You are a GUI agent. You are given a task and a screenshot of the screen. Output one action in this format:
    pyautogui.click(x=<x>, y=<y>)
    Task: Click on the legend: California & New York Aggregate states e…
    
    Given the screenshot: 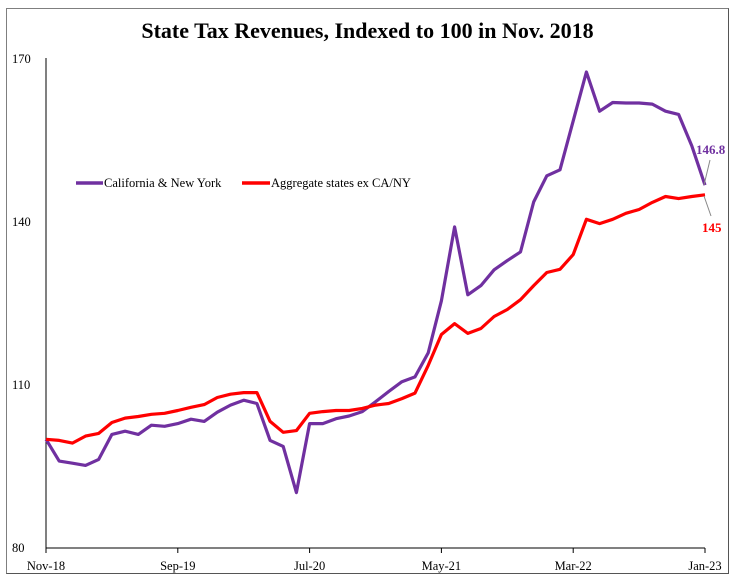 What is the action you would take?
    pyautogui.click(x=243, y=183)
    